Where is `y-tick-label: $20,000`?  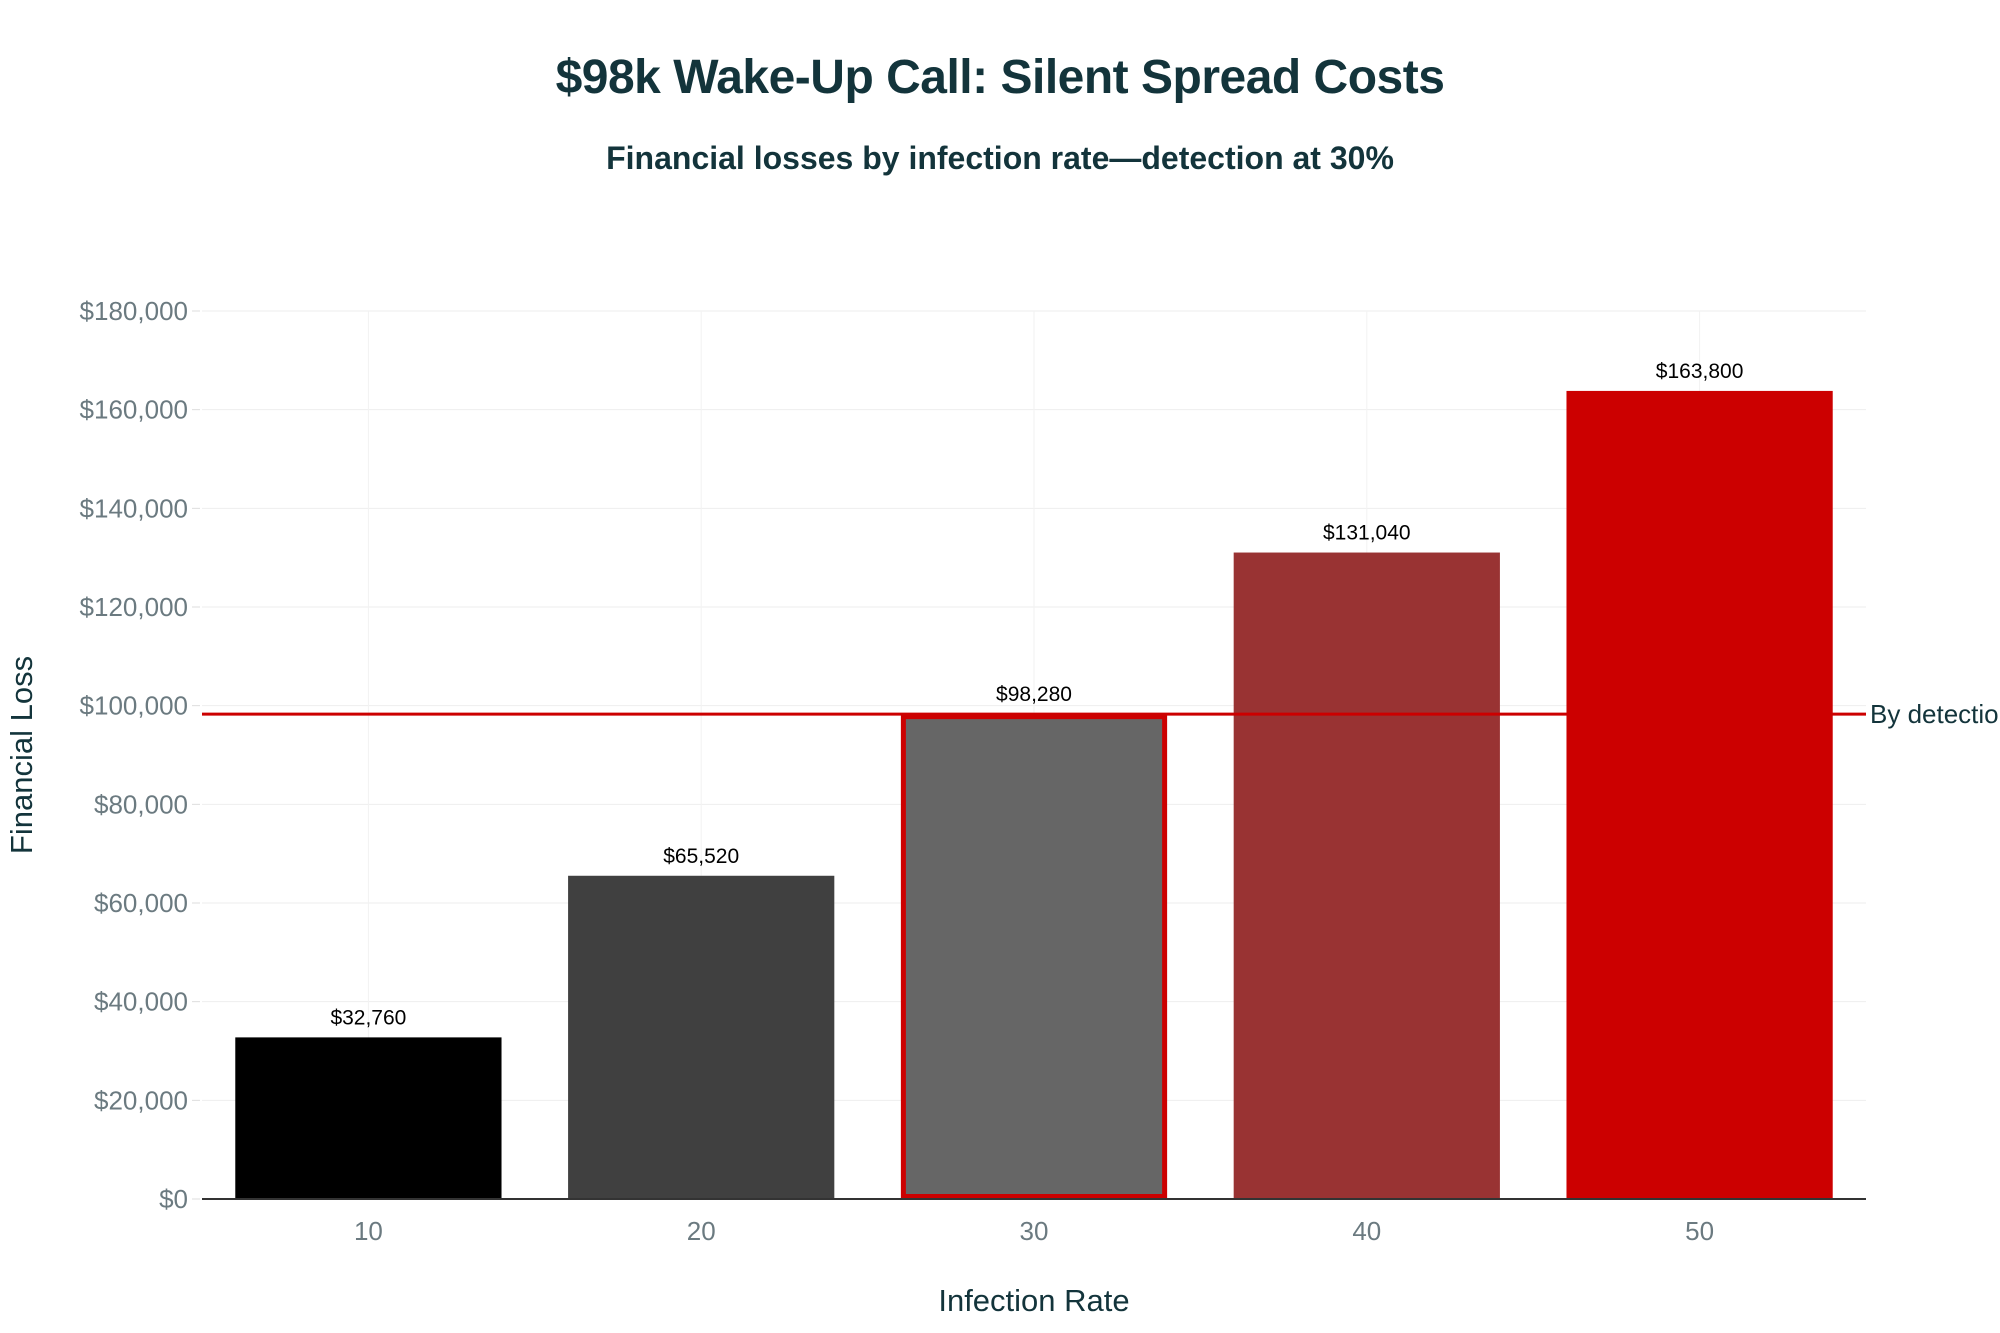 y-tick-label: $20,000 is located at coordinates (141, 1100).